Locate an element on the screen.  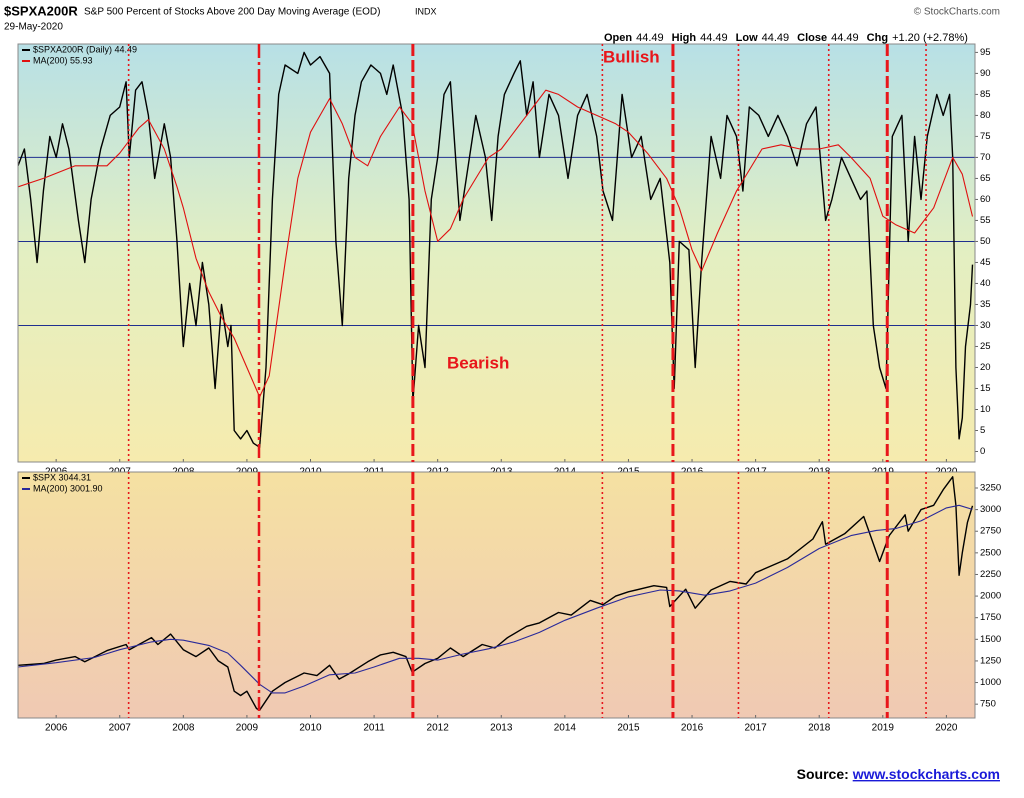
y-tick-label: 60 is located at coordinates (985, 199).